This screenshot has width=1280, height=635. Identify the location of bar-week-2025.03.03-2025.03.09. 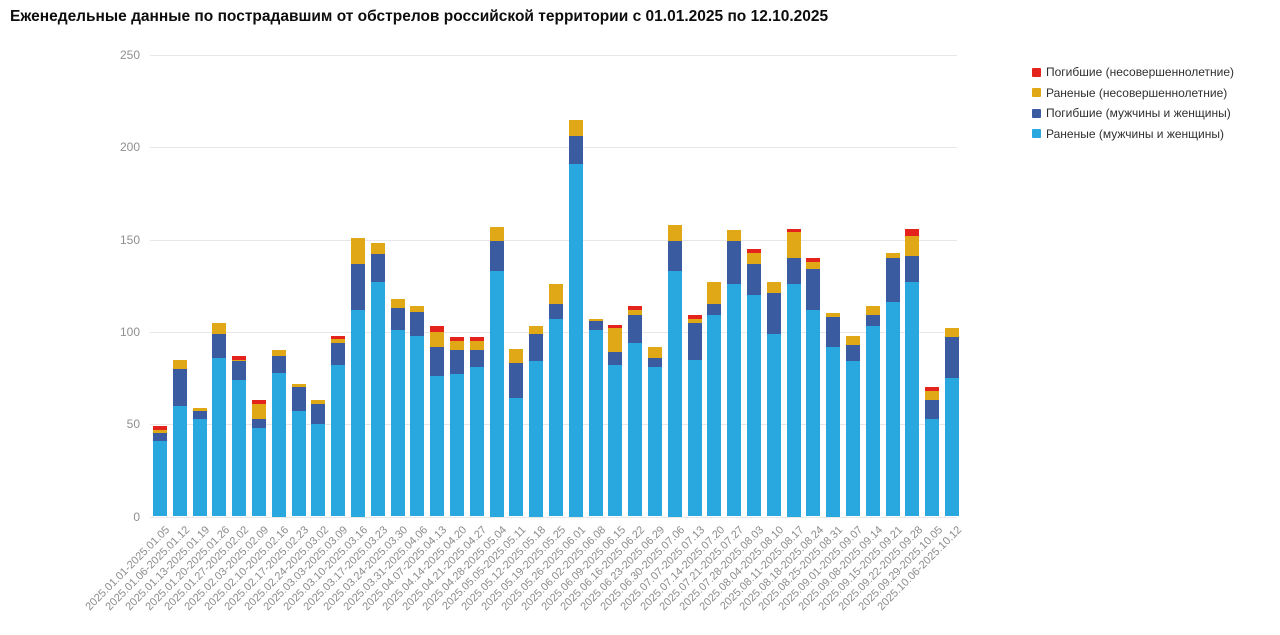
(338, 426).